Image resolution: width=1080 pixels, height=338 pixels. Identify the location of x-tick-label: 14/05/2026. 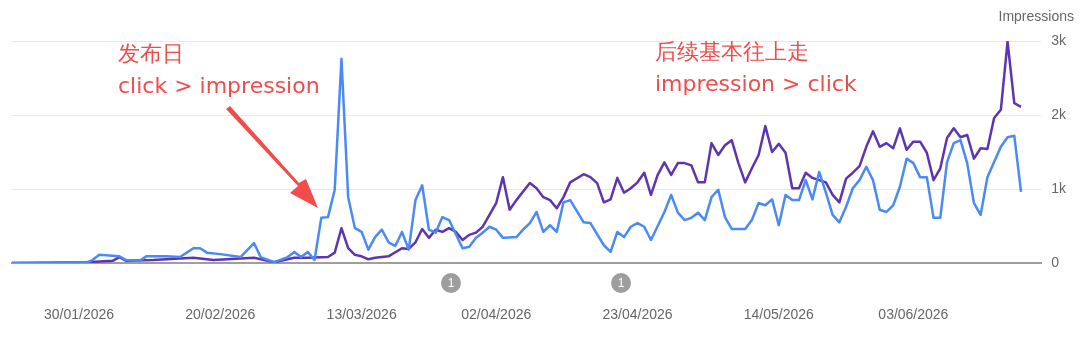
(779, 314).